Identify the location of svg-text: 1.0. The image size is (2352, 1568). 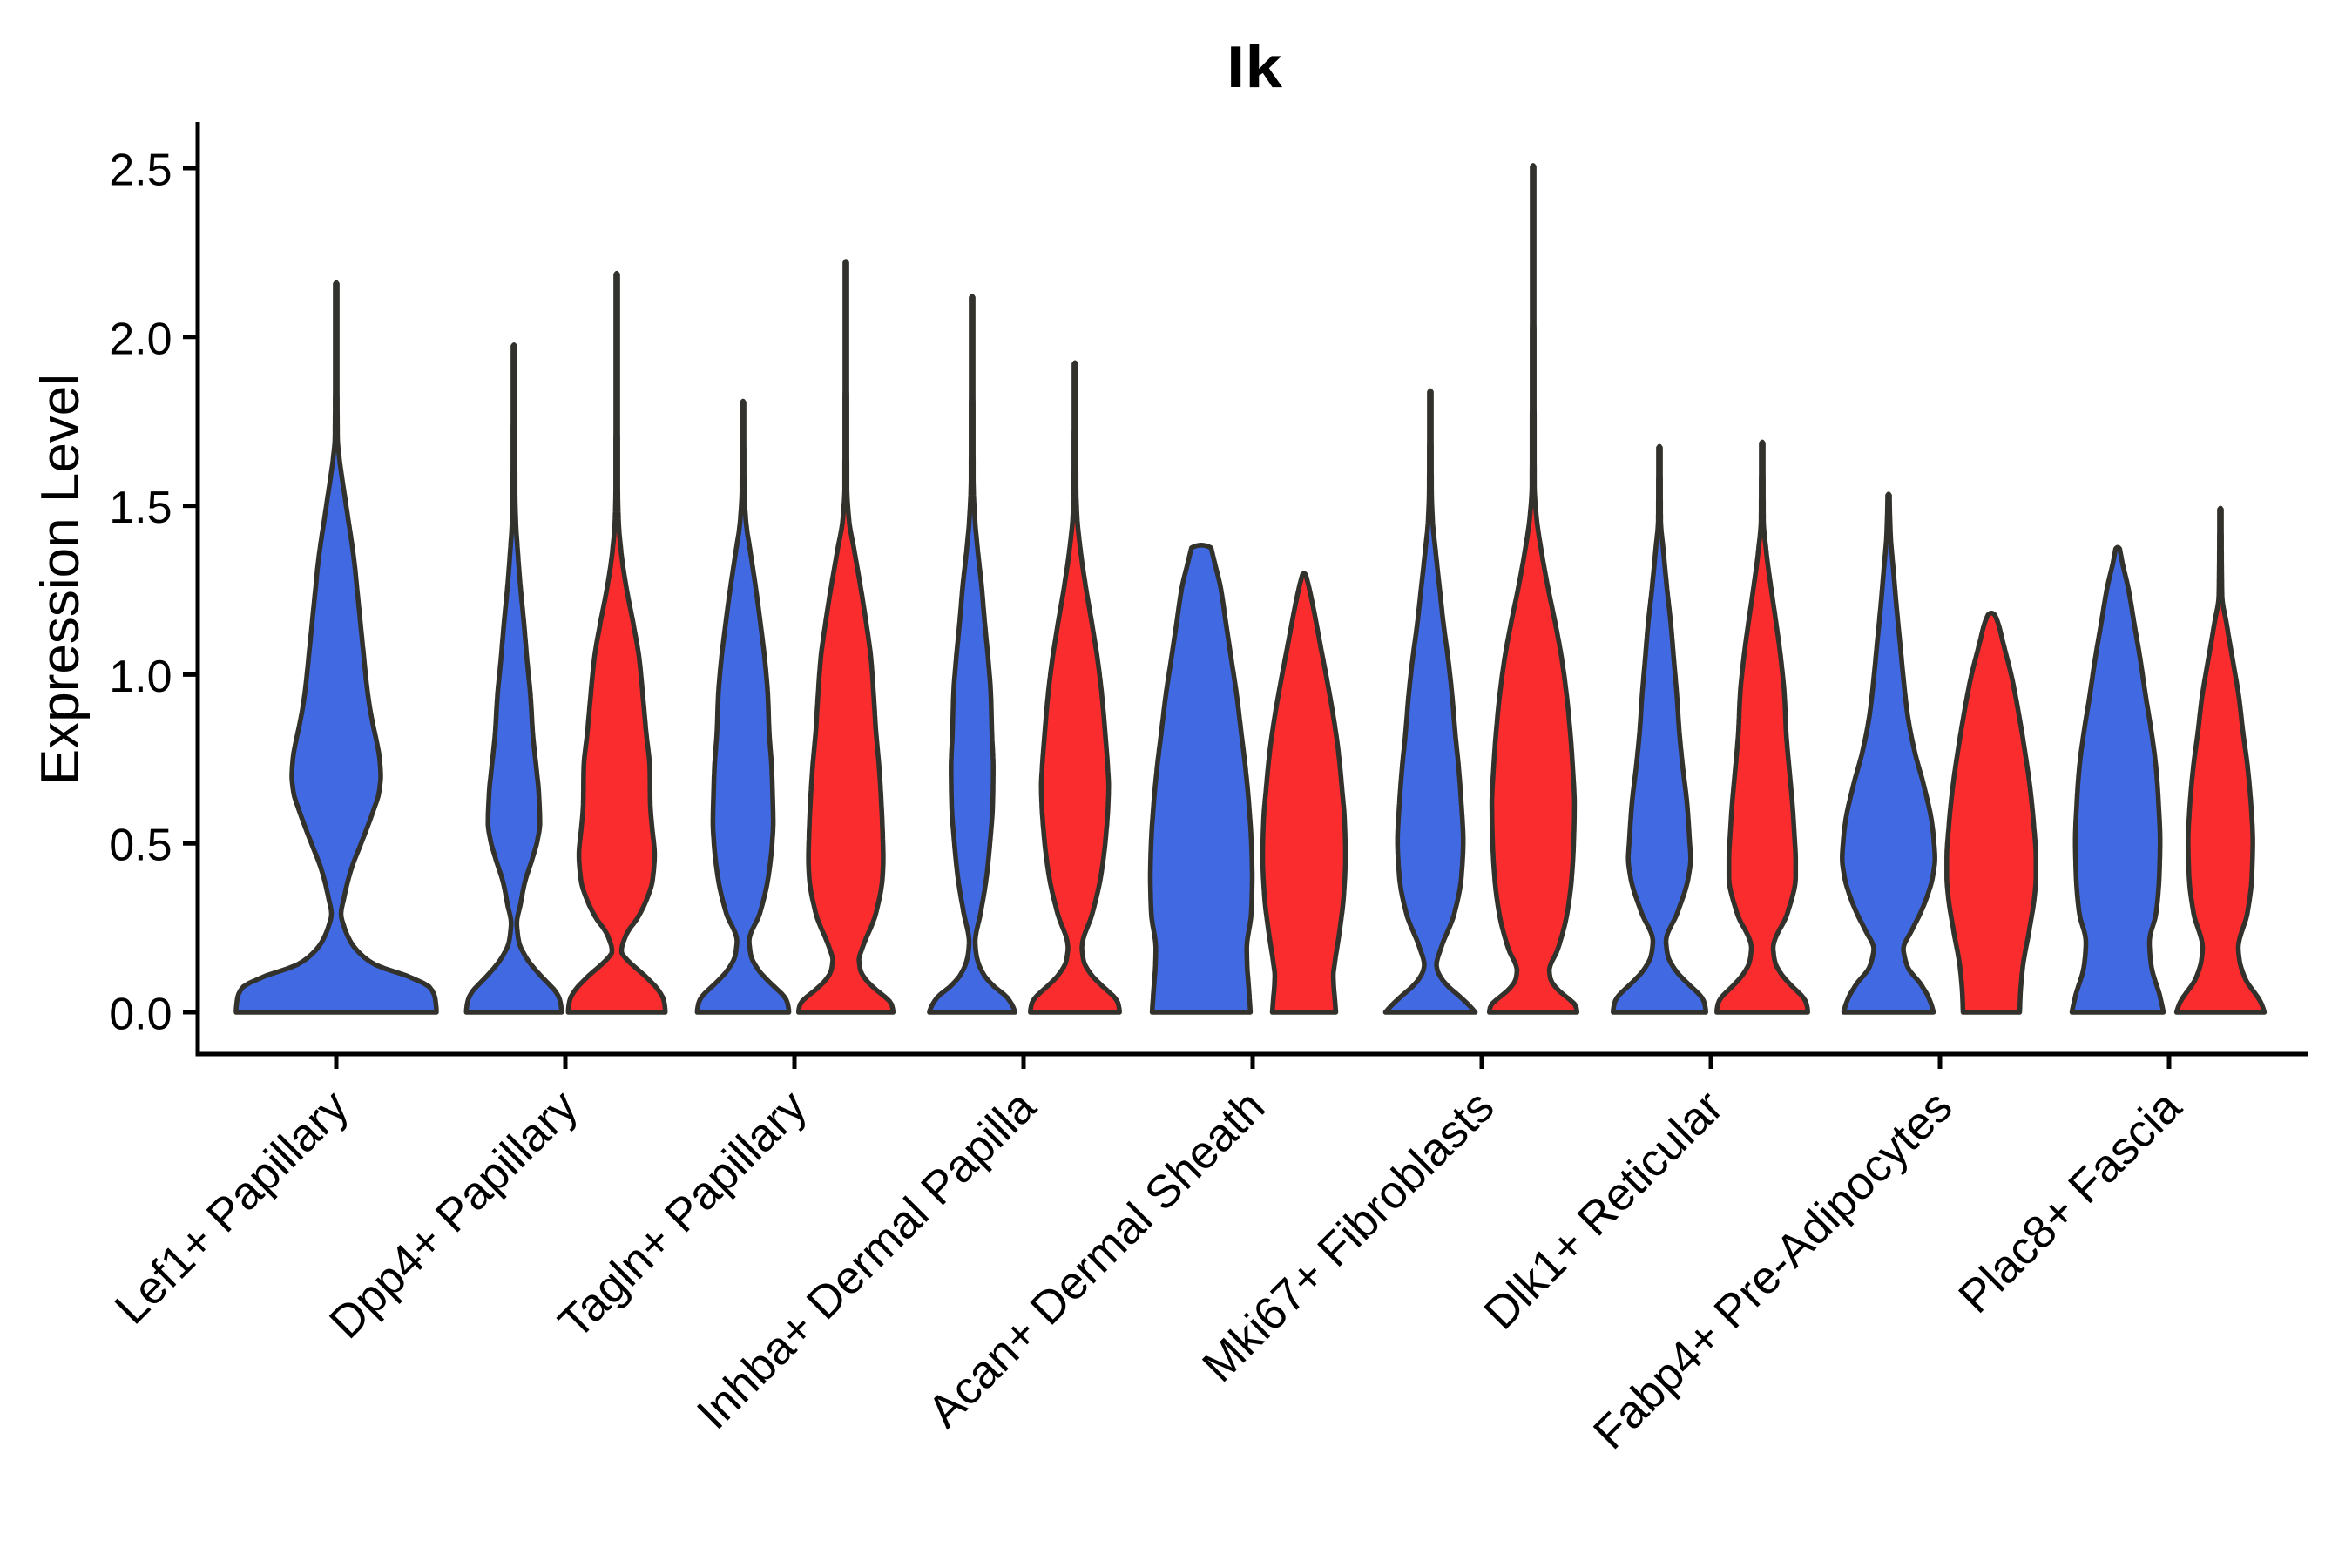
(140, 677).